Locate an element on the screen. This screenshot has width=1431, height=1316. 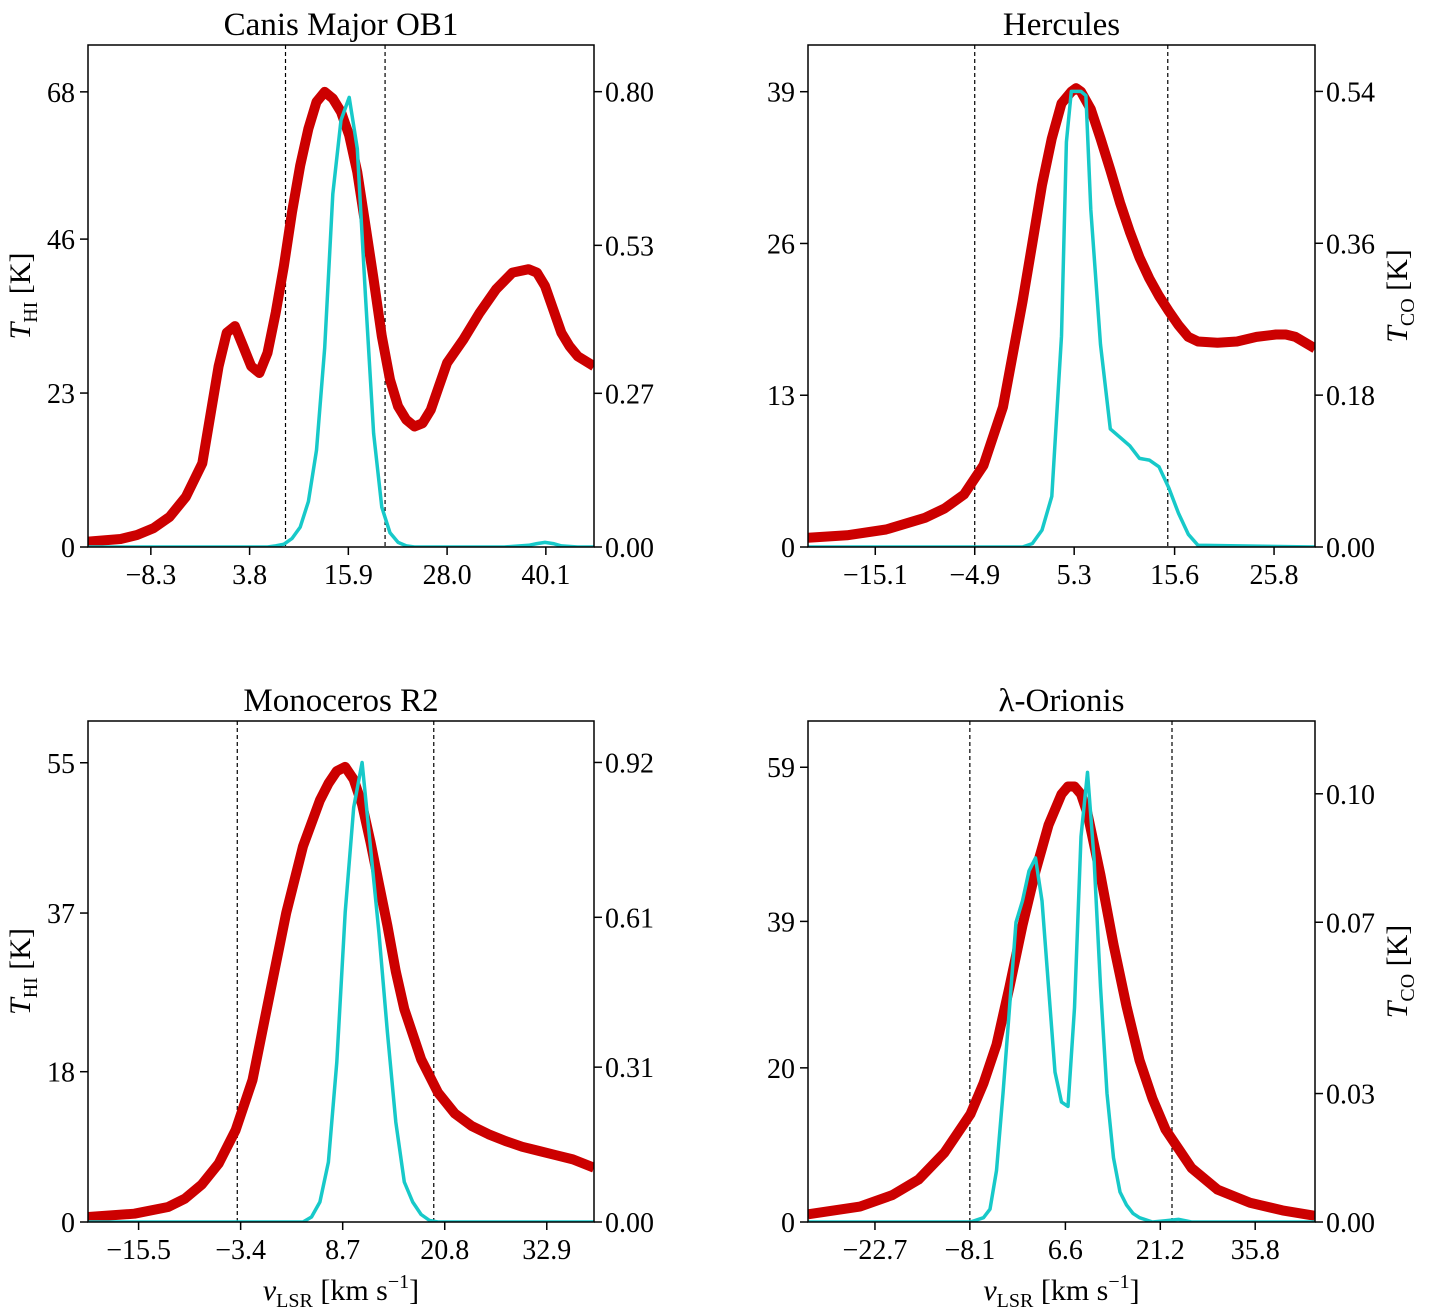
y-tick-label-right: 0.03 is located at coordinates (1350, 1095).